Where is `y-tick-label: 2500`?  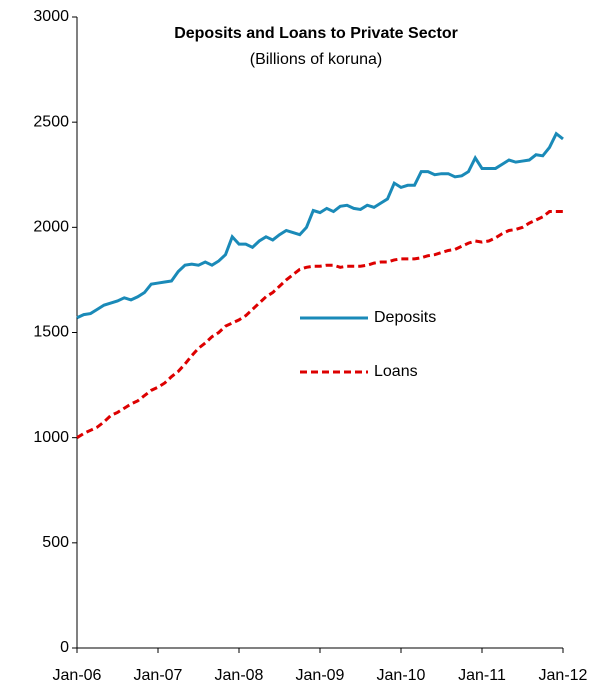
y-tick-label: 2500 is located at coordinates (51, 121).